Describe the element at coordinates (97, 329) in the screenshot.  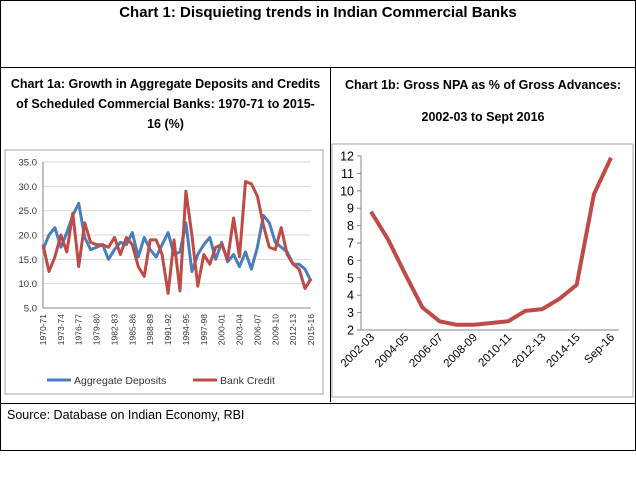
I see `x-tick-label: 1979-80` at that location.